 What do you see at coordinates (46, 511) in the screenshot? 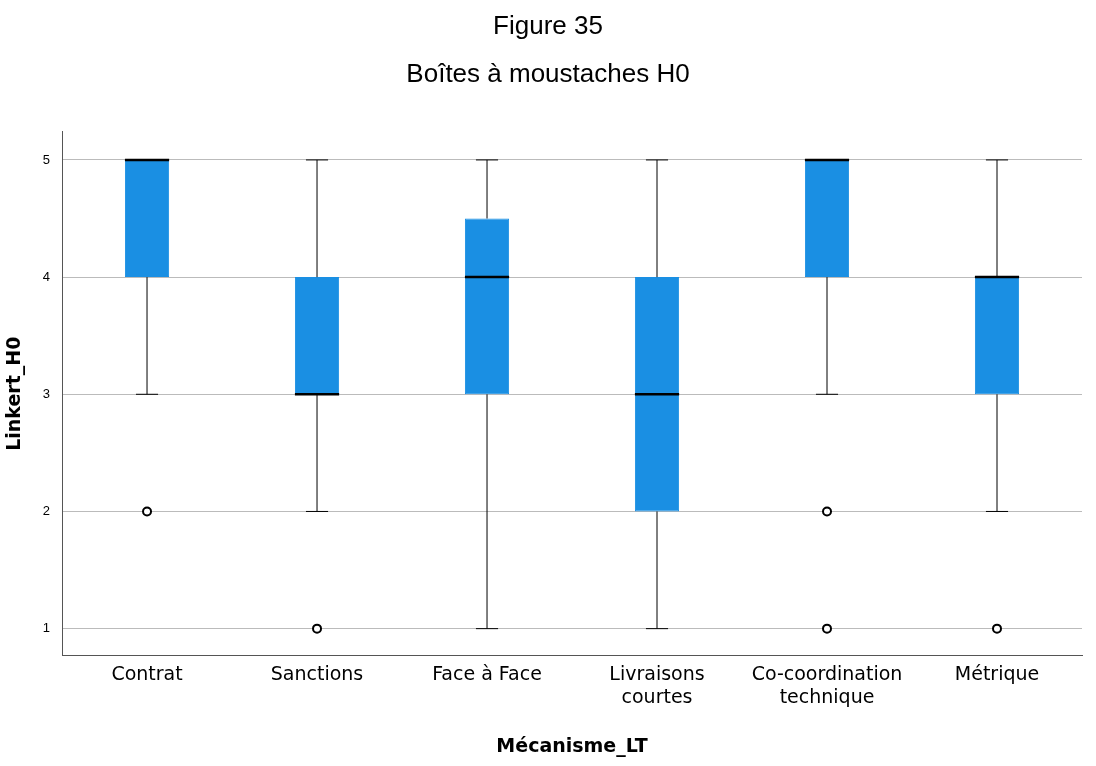
I see `y-tick-label: 2` at bounding box center [46, 511].